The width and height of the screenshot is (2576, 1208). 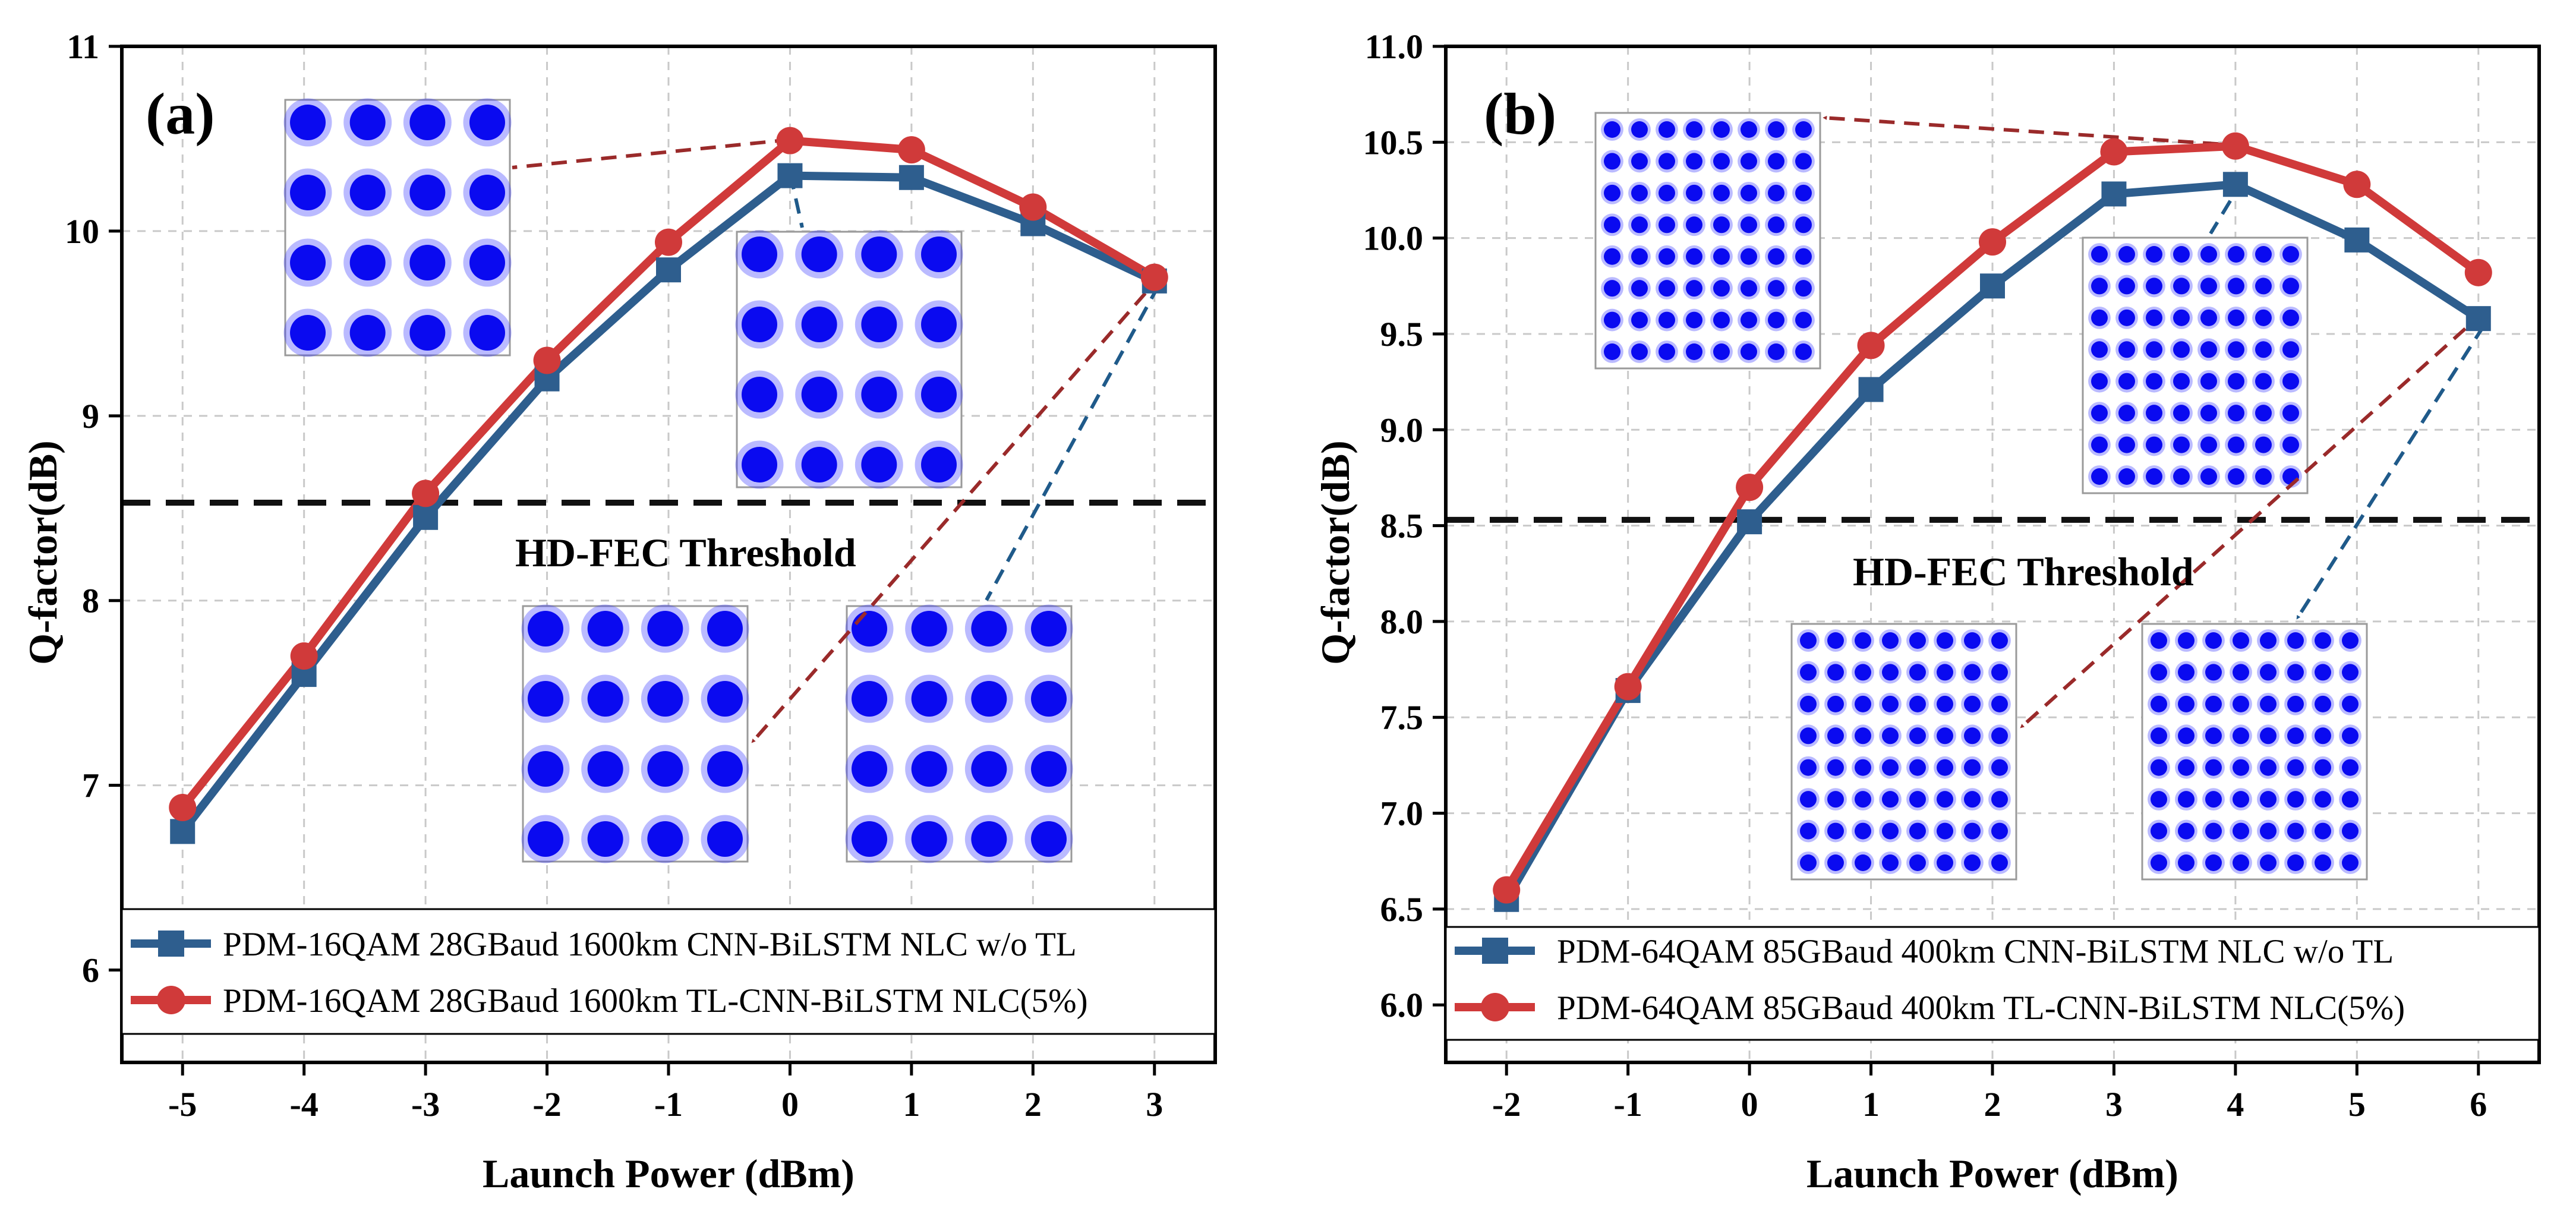 I want to click on legend-marker-b-notl, so click(x=1495, y=951).